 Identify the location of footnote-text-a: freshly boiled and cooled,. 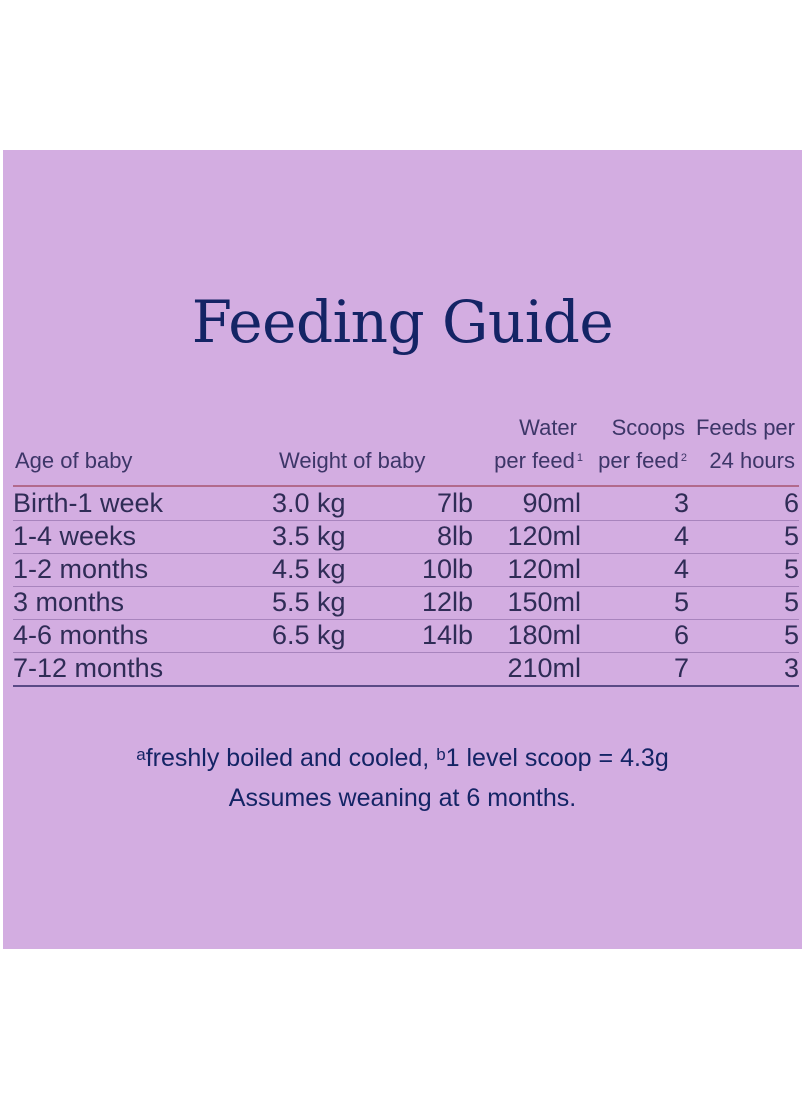
(291, 758).